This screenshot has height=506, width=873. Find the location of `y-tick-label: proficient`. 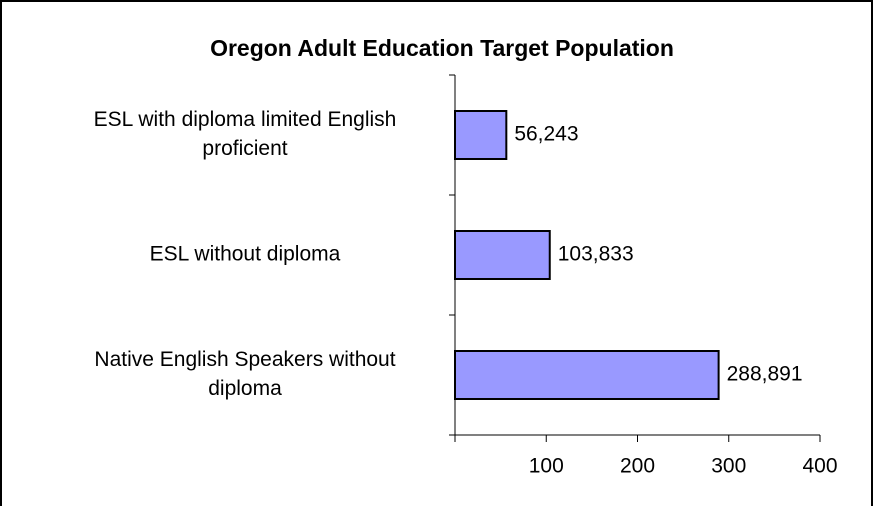

y-tick-label: proficient is located at coordinates (244, 148).